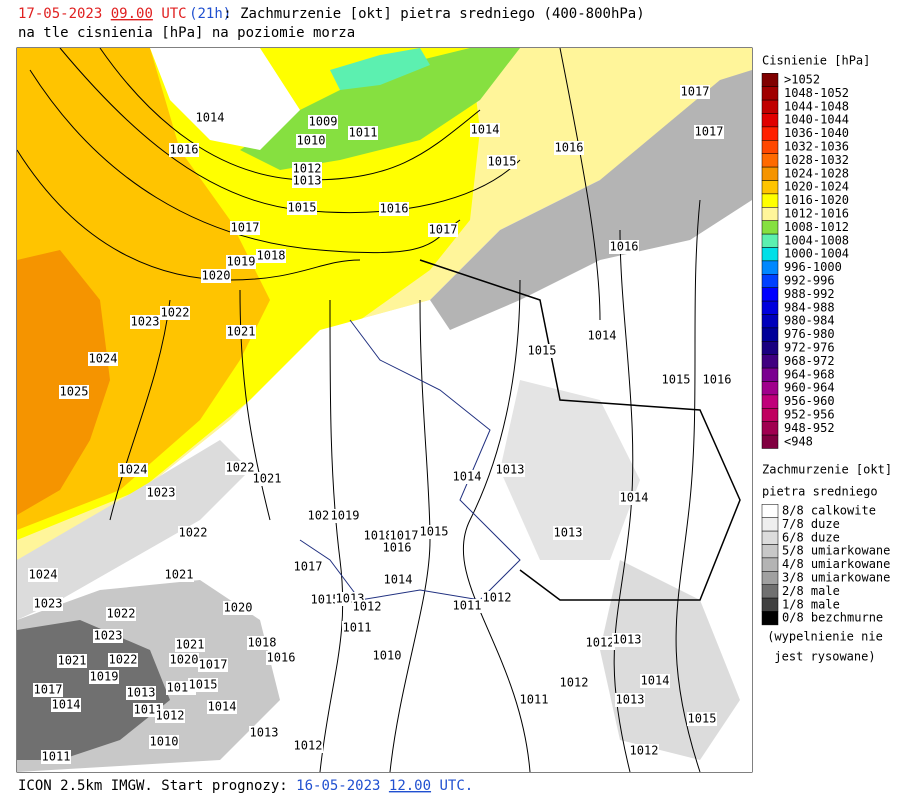  I want to click on legend-label: 1/8 male, so click(811, 604).